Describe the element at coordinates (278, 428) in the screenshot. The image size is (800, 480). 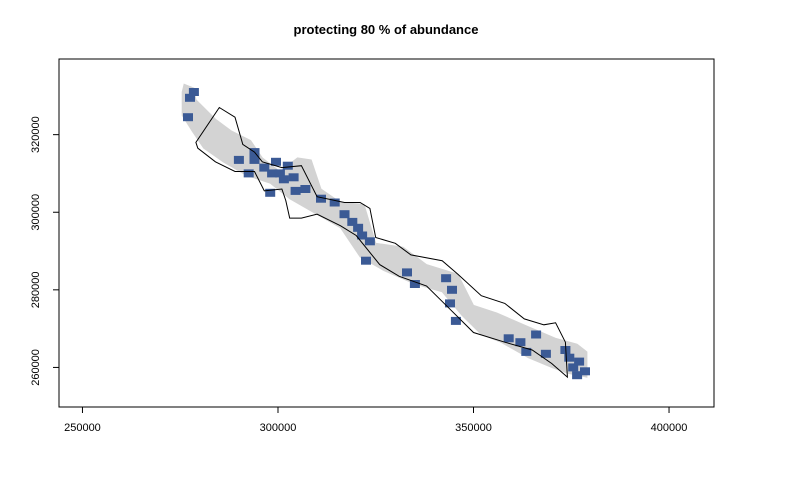
I see `x-tick-label: 300000` at that location.